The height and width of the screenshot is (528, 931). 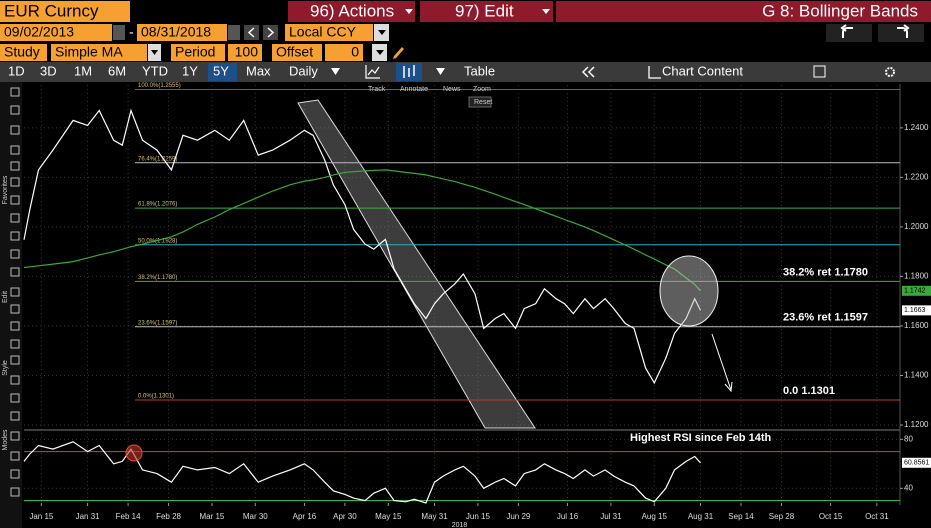 What do you see at coordinates (190, 70) in the screenshot?
I see `range-button: 1Y` at bounding box center [190, 70].